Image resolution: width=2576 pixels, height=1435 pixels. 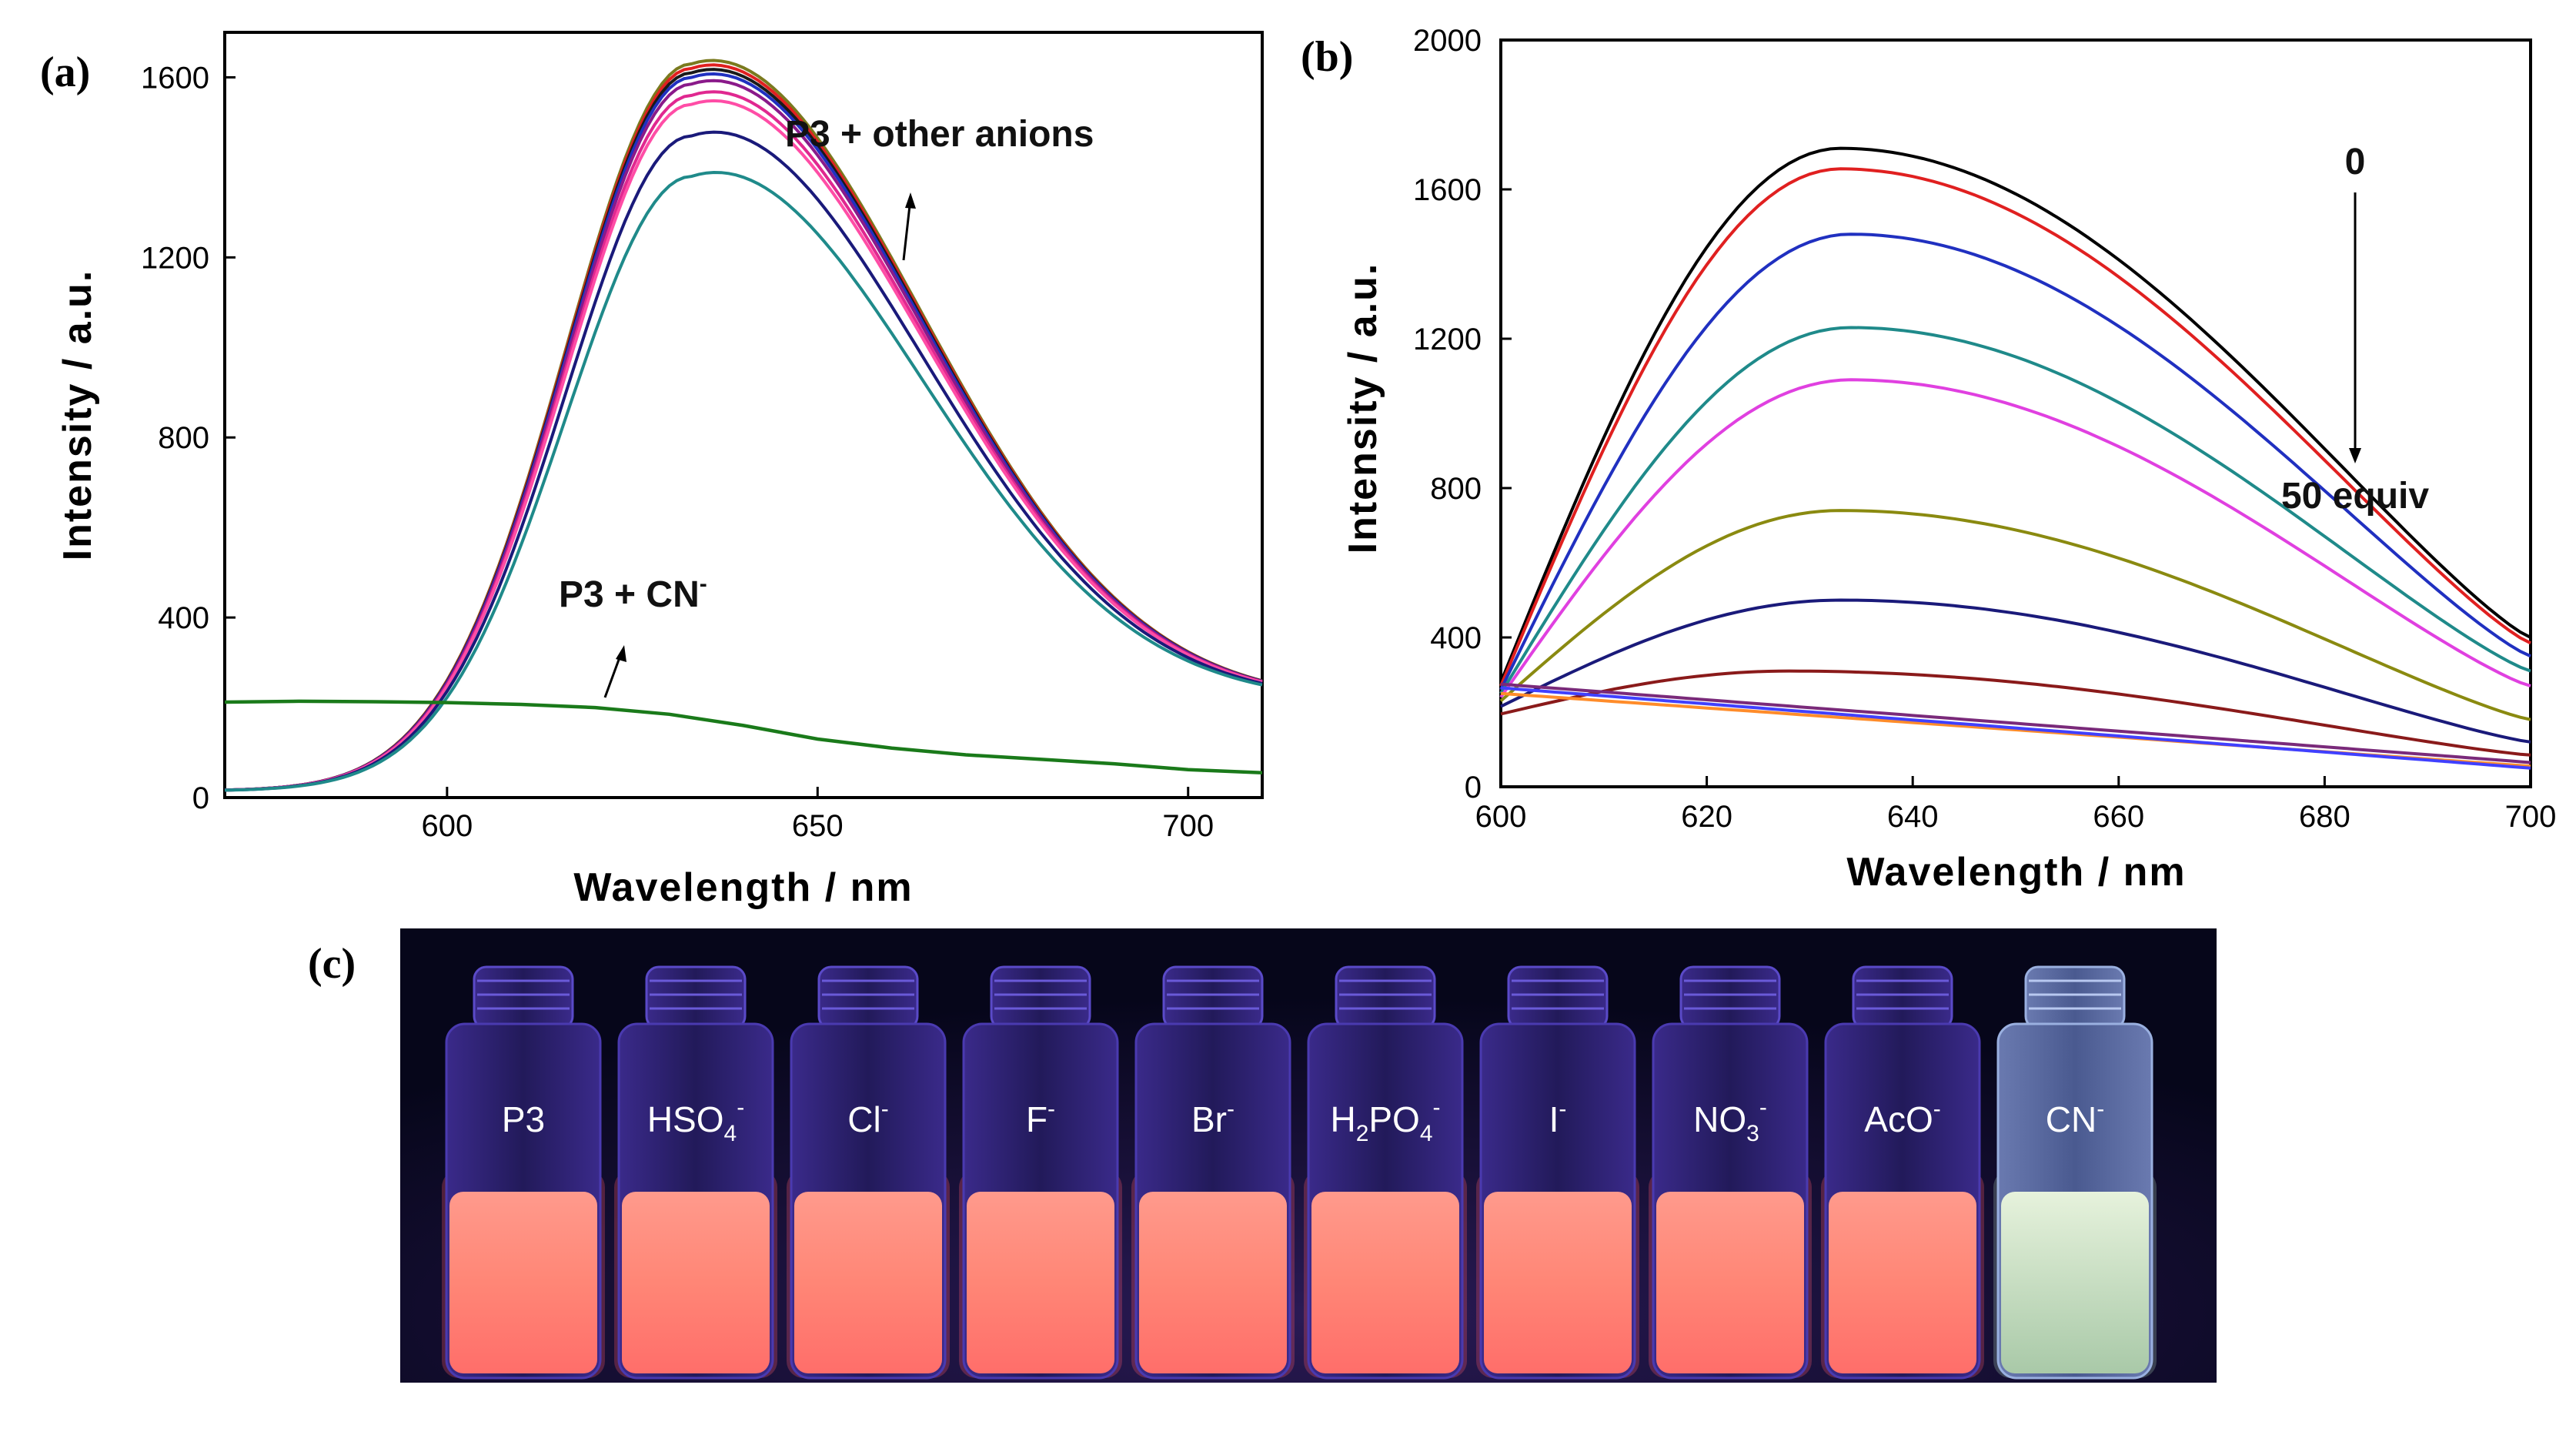 What do you see at coordinates (1040, 1172) in the screenshot?
I see `vial: F-` at bounding box center [1040, 1172].